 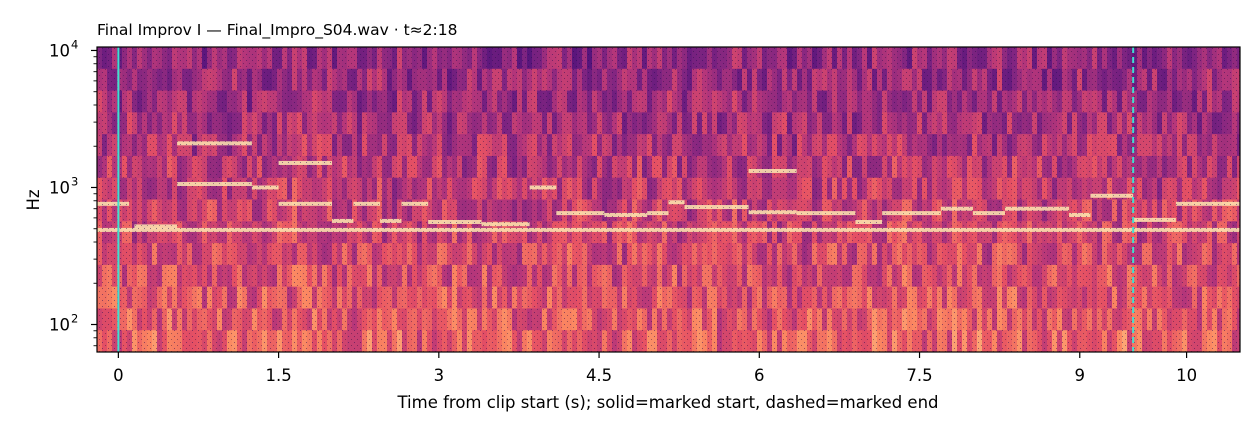 What do you see at coordinates (74, 181) in the screenshot?
I see `y-tick-exponent: 3` at bounding box center [74, 181].